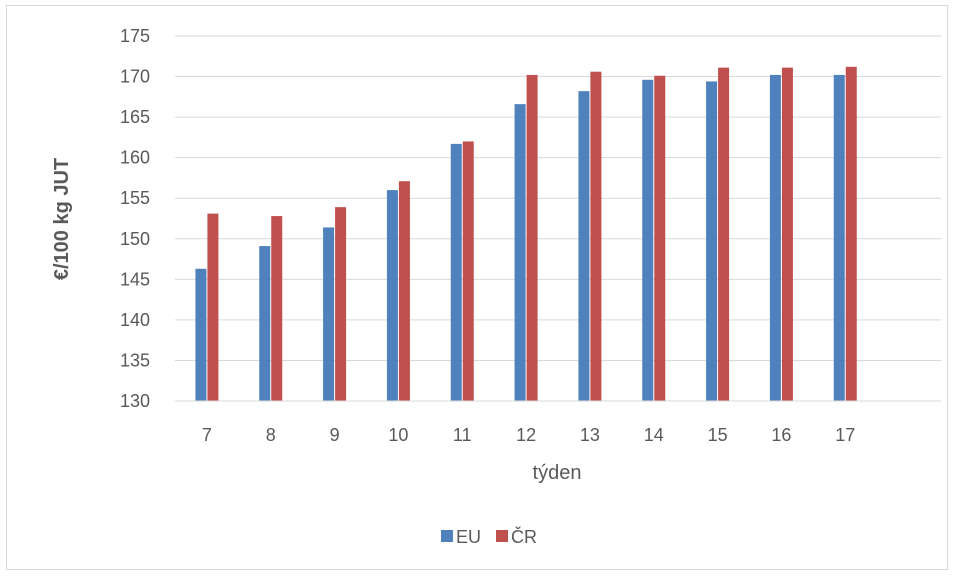 The width and height of the screenshot is (955, 576). What do you see at coordinates (557, 473) in the screenshot?
I see `x-axis-title: týden` at bounding box center [557, 473].